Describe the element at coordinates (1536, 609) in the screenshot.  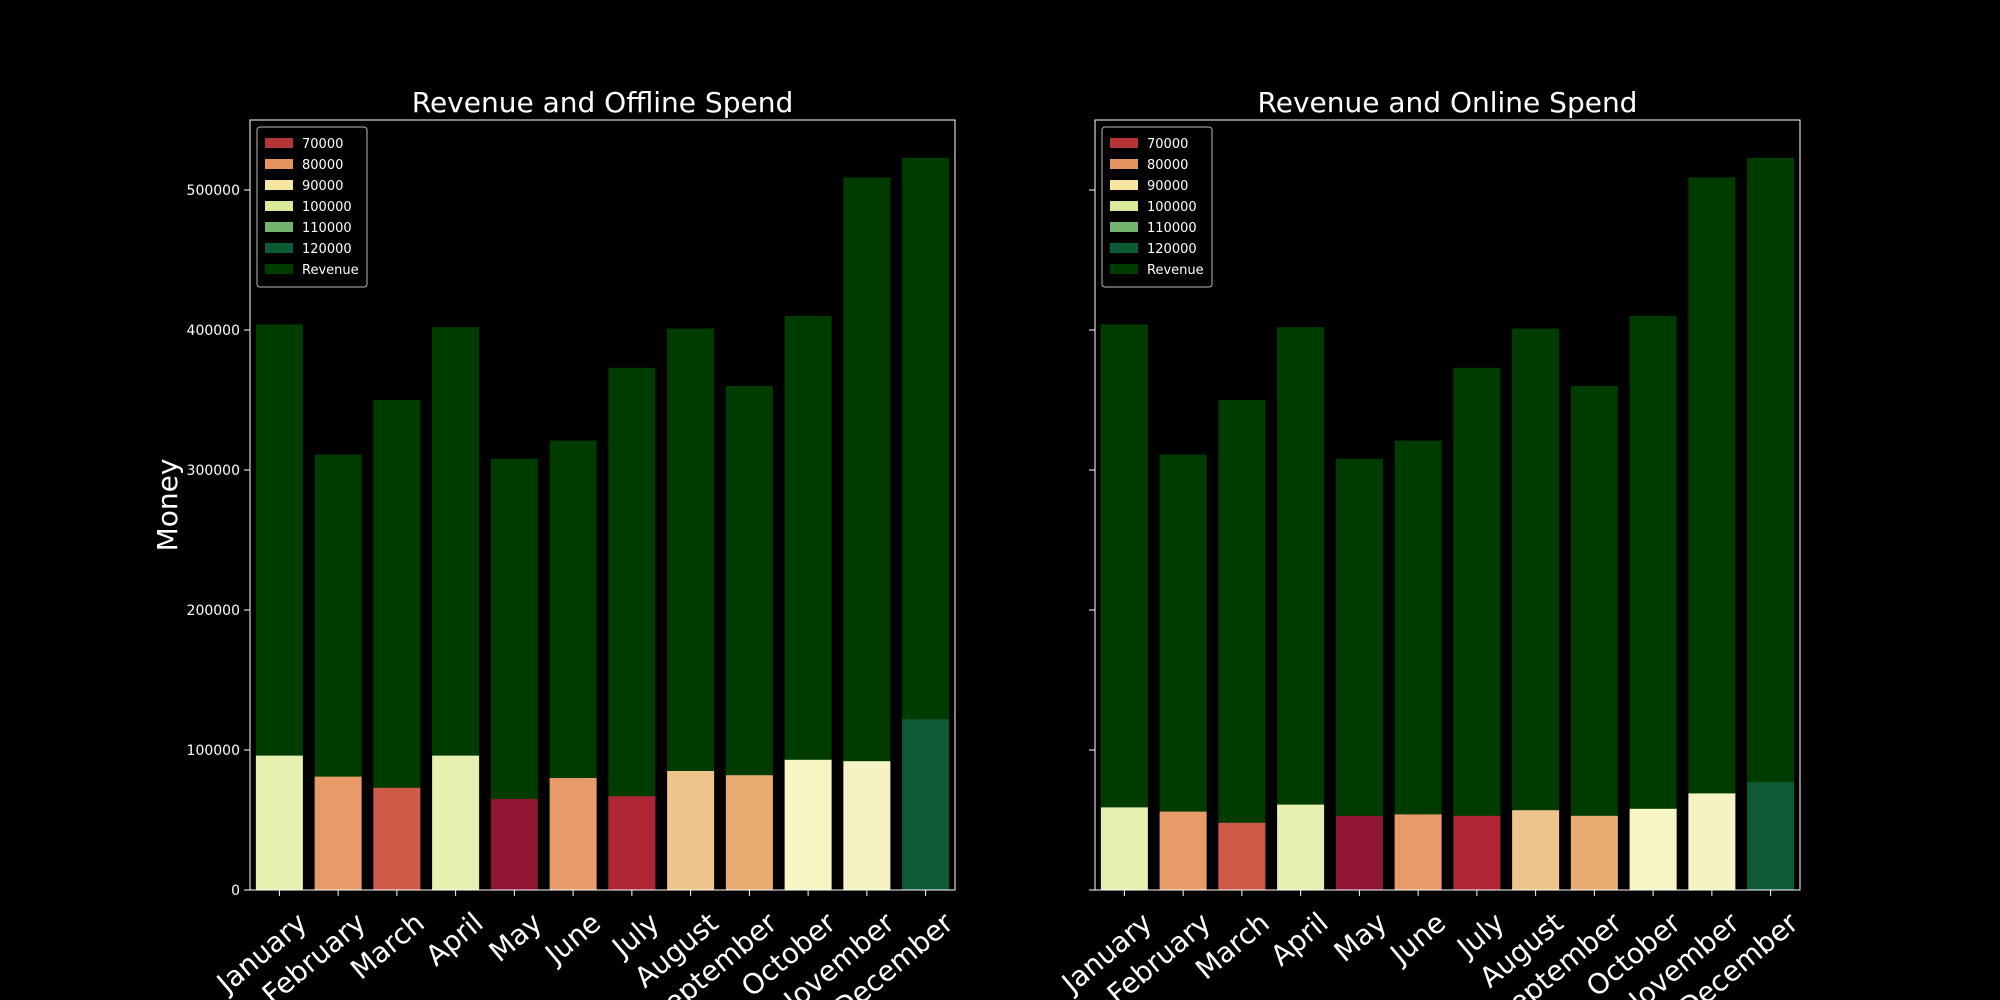
I see `revenue-bar-august` at that location.